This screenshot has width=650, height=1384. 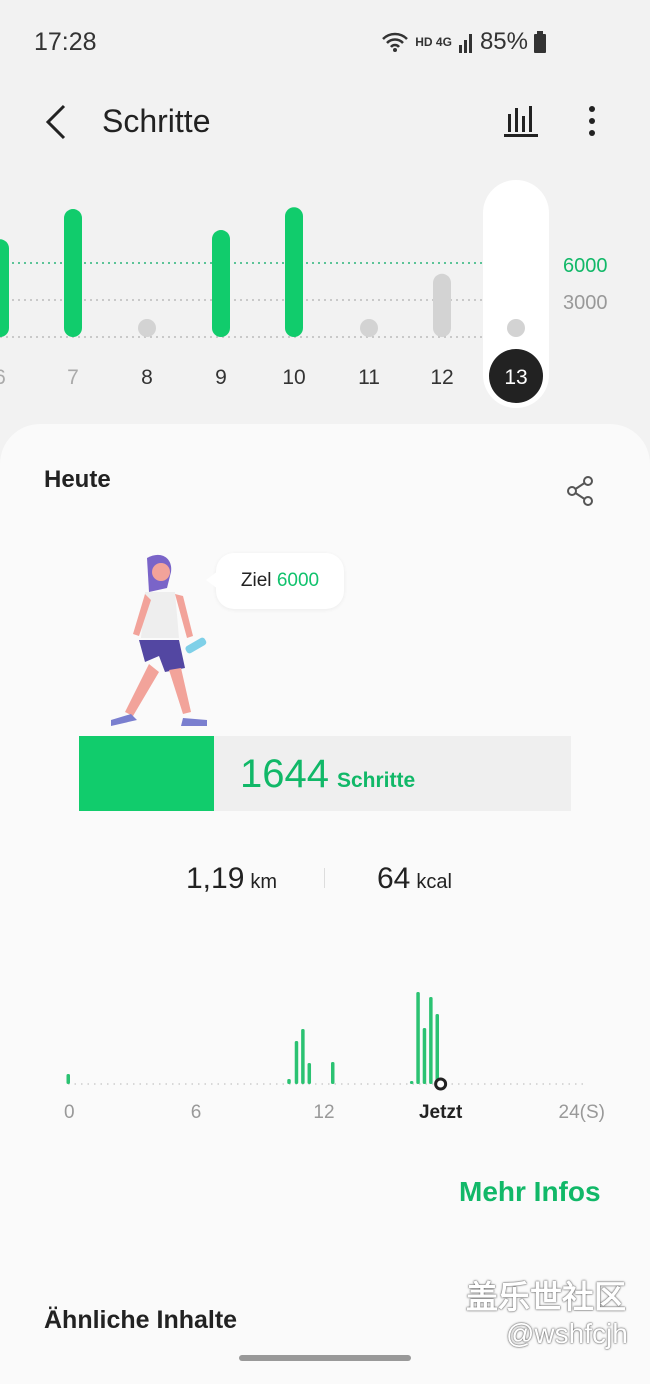 What do you see at coordinates (147, 377) in the screenshot?
I see `day-label: 8` at bounding box center [147, 377].